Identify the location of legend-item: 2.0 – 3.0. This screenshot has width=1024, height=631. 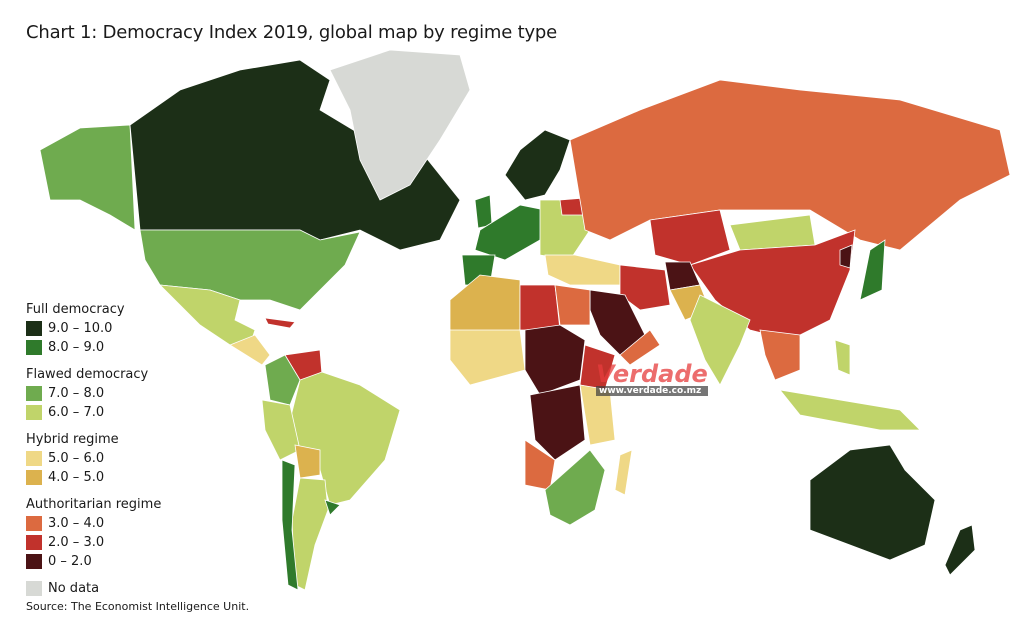
(93, 542).